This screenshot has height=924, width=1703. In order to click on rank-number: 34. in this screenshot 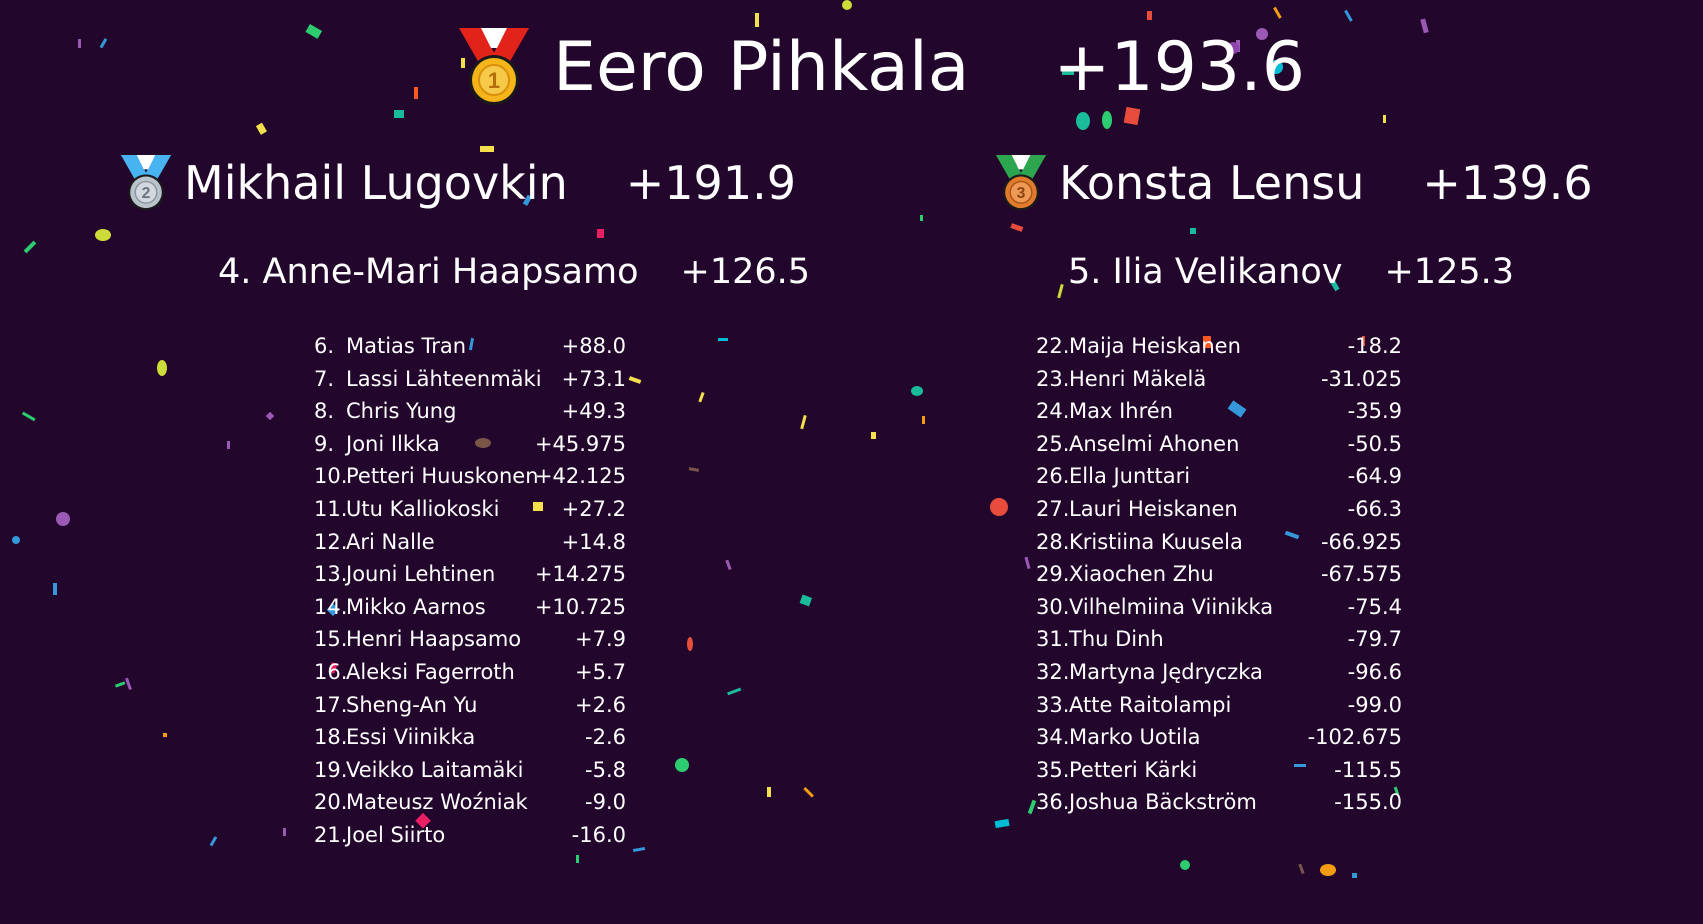, I will do `click(1053, 737)`.